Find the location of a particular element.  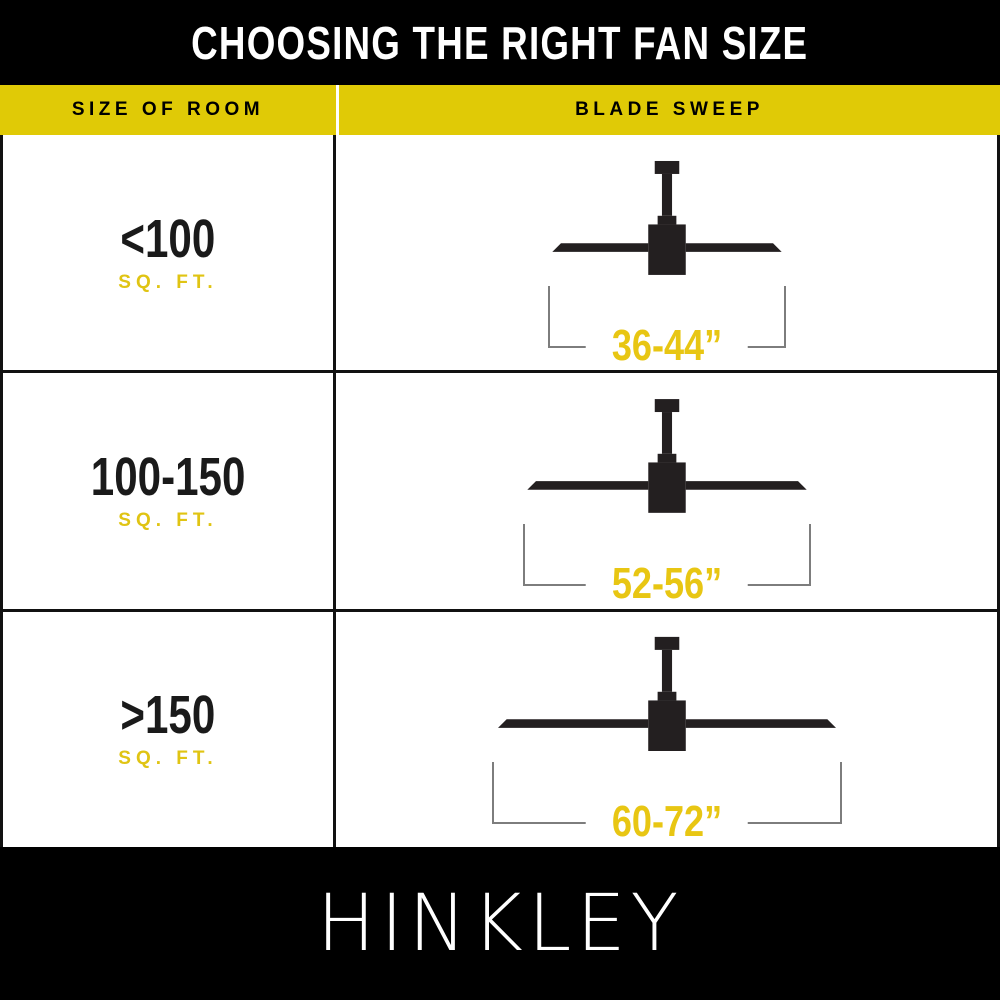

page-title: CHOOSING THE RIGHT FAN SIZE is located at coordinates (500, 42).